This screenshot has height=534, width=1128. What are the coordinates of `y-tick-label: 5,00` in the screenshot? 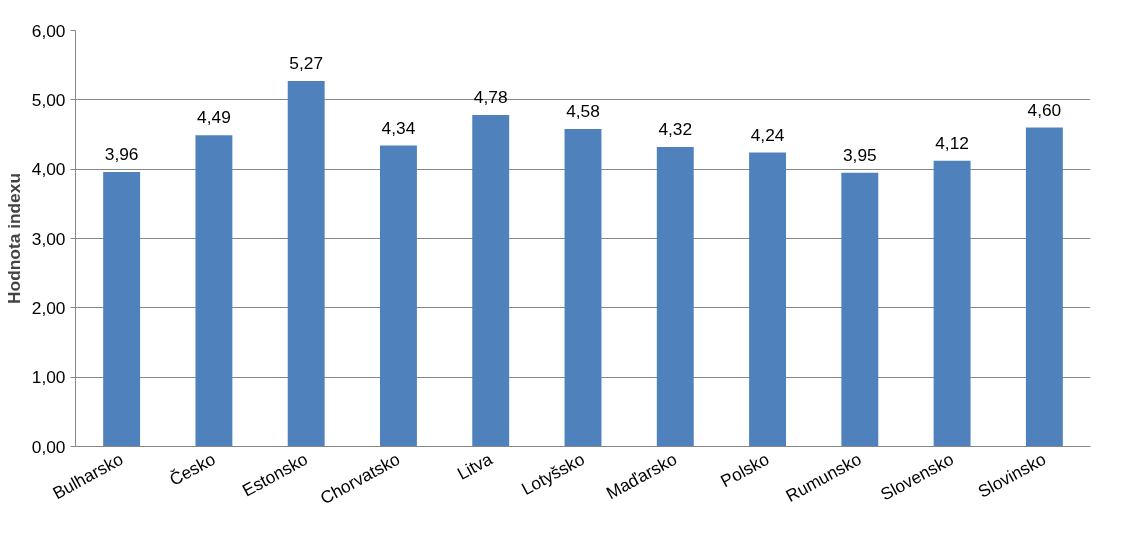 It's located at (48, 99).